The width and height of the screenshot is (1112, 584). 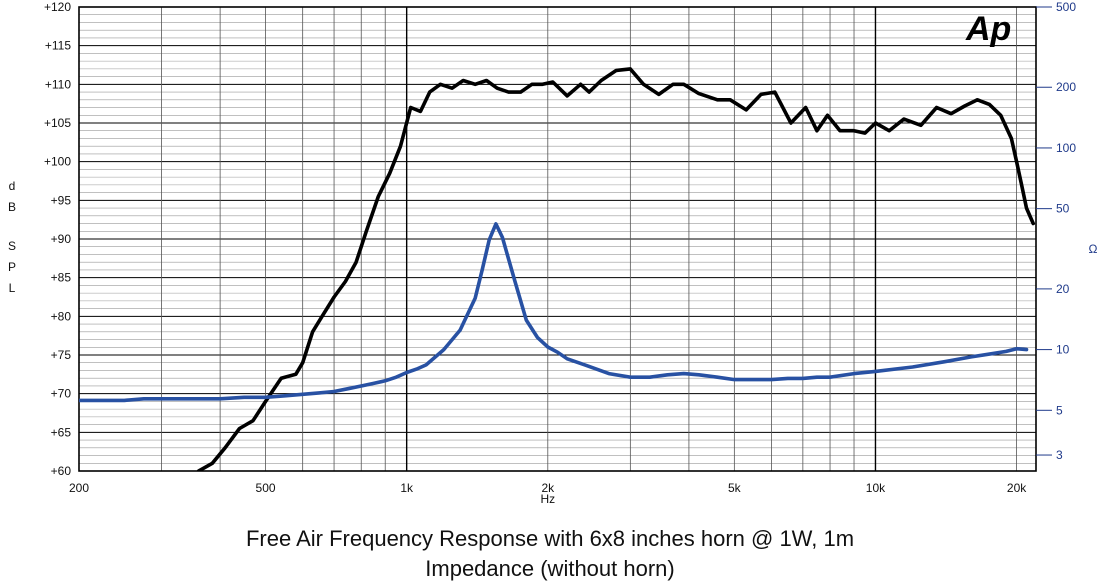 What do you see at coordinates (1063, 289) in the screenshot?
I see `y-tick-label-right: 20` at bounding box center [1063, 289].